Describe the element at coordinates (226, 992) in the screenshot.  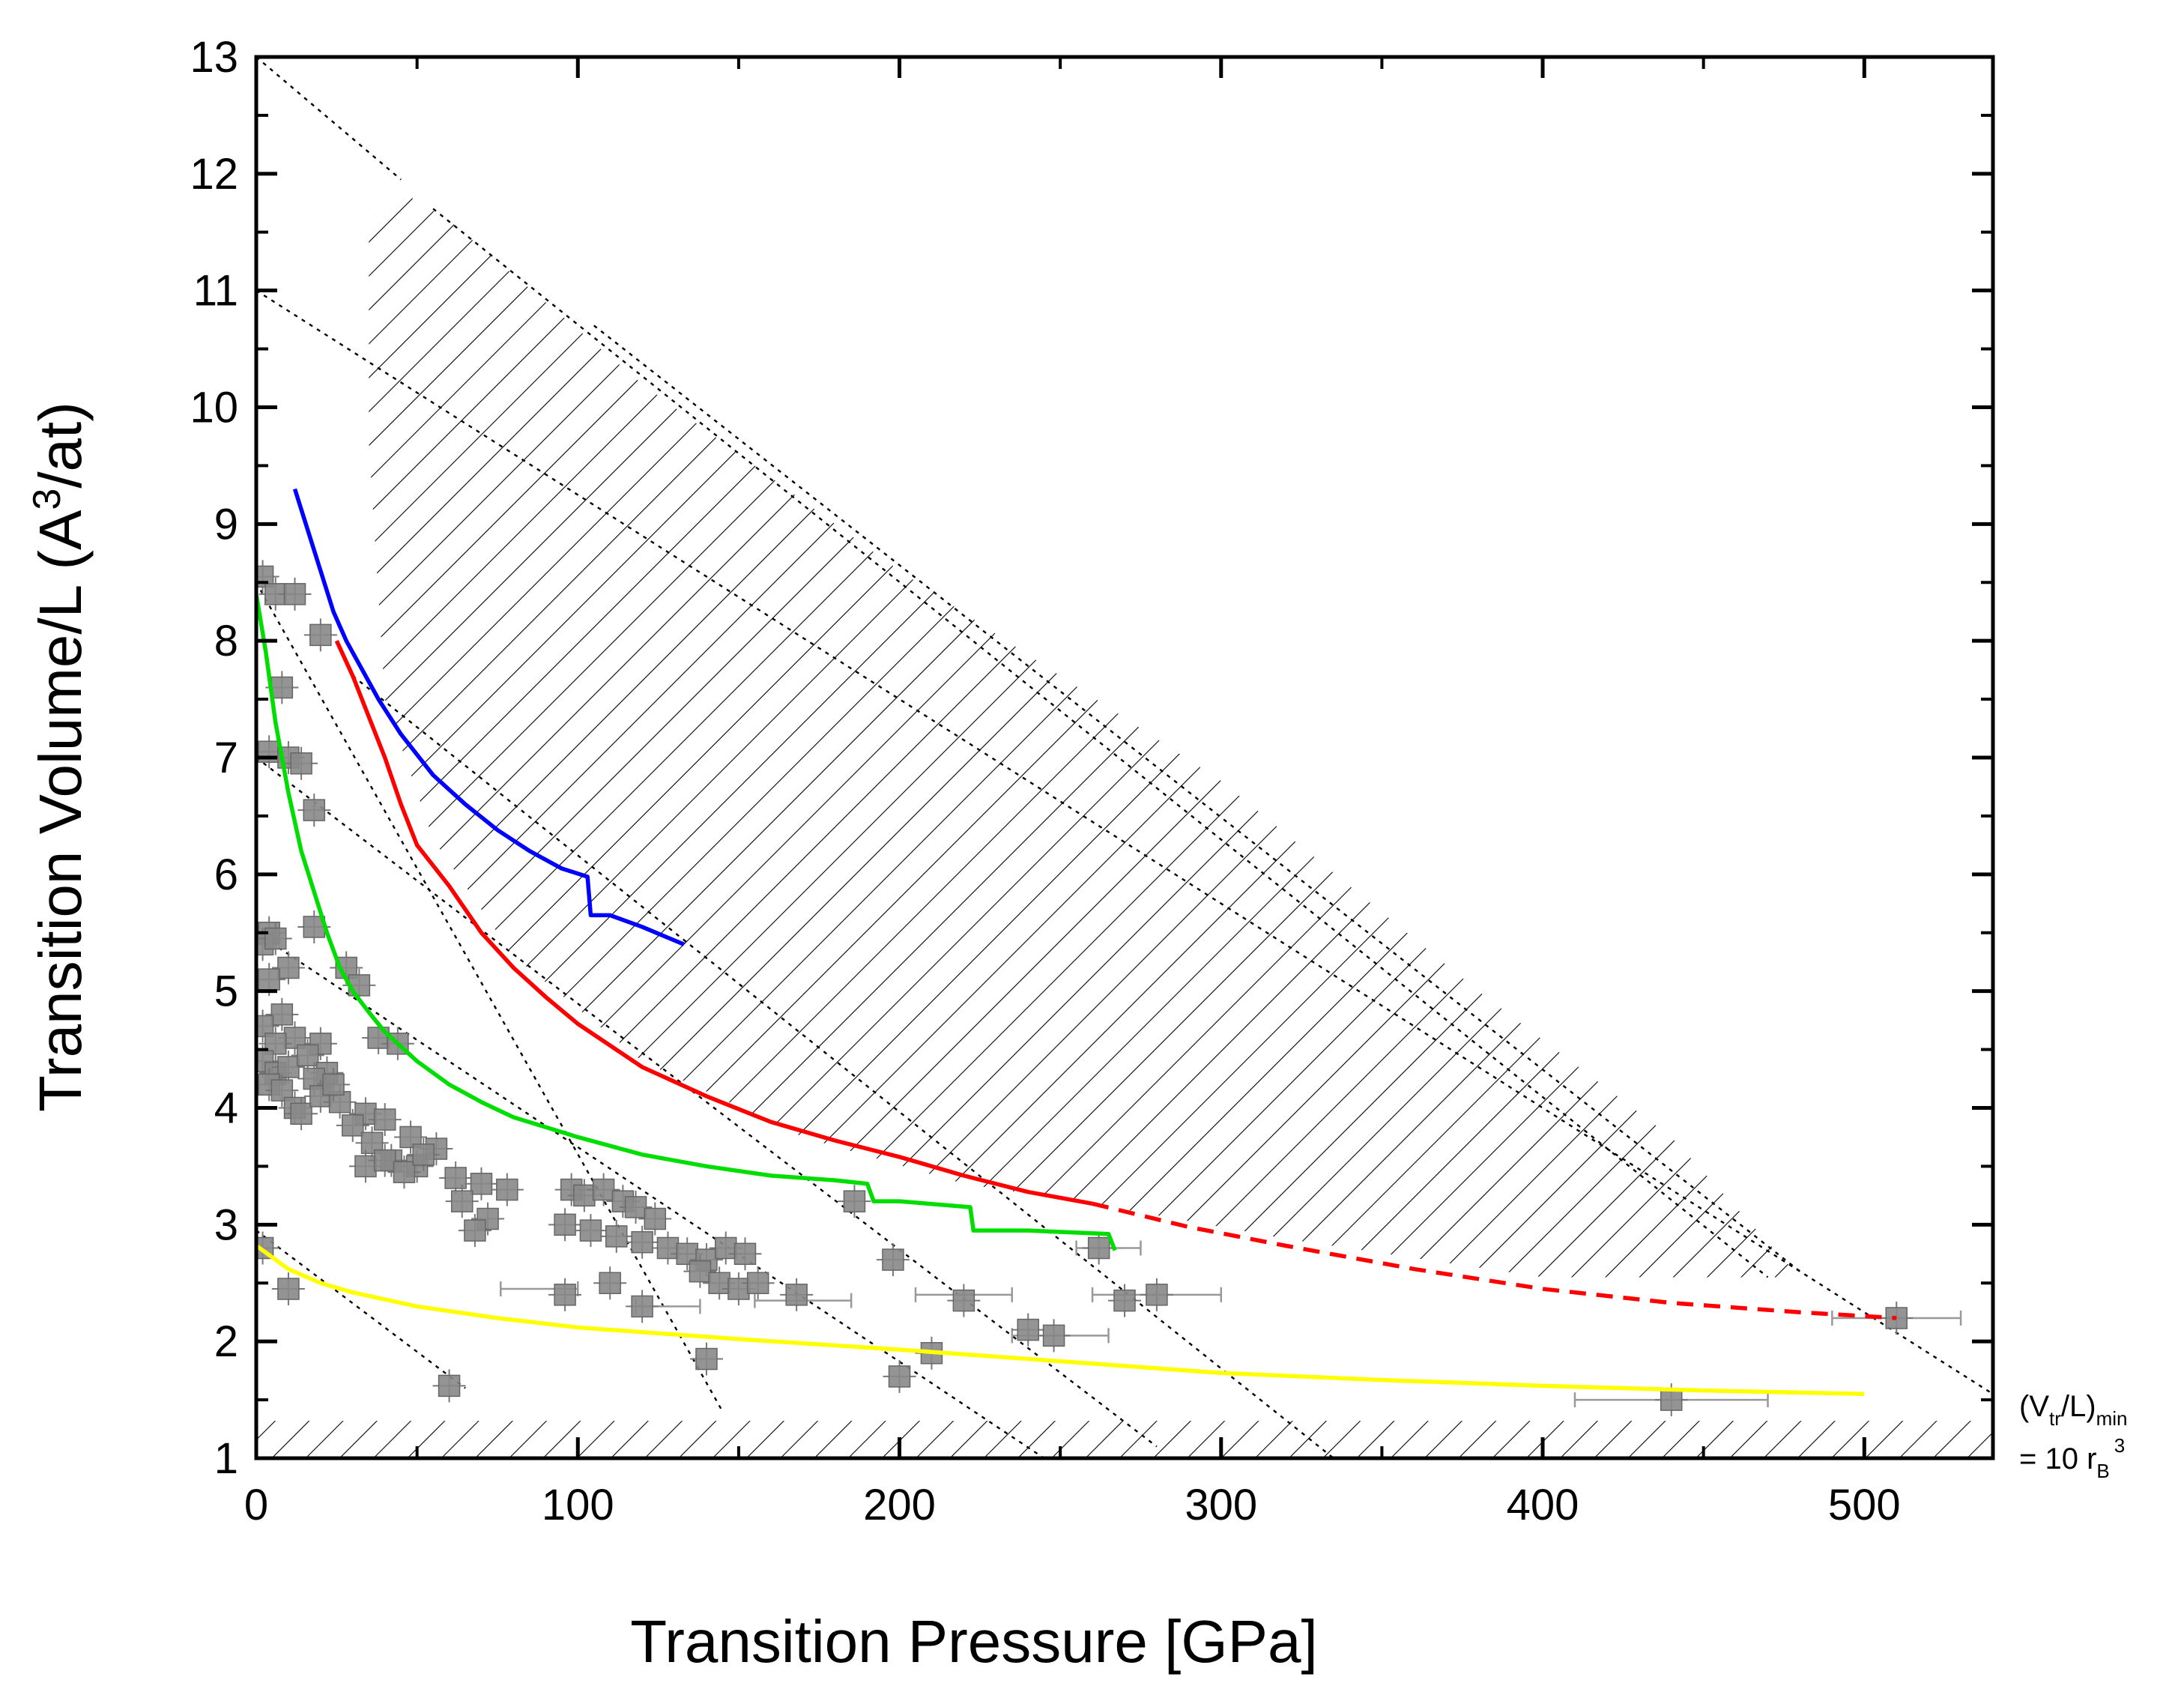
I see `y-tick-label-4: 5` at that location.